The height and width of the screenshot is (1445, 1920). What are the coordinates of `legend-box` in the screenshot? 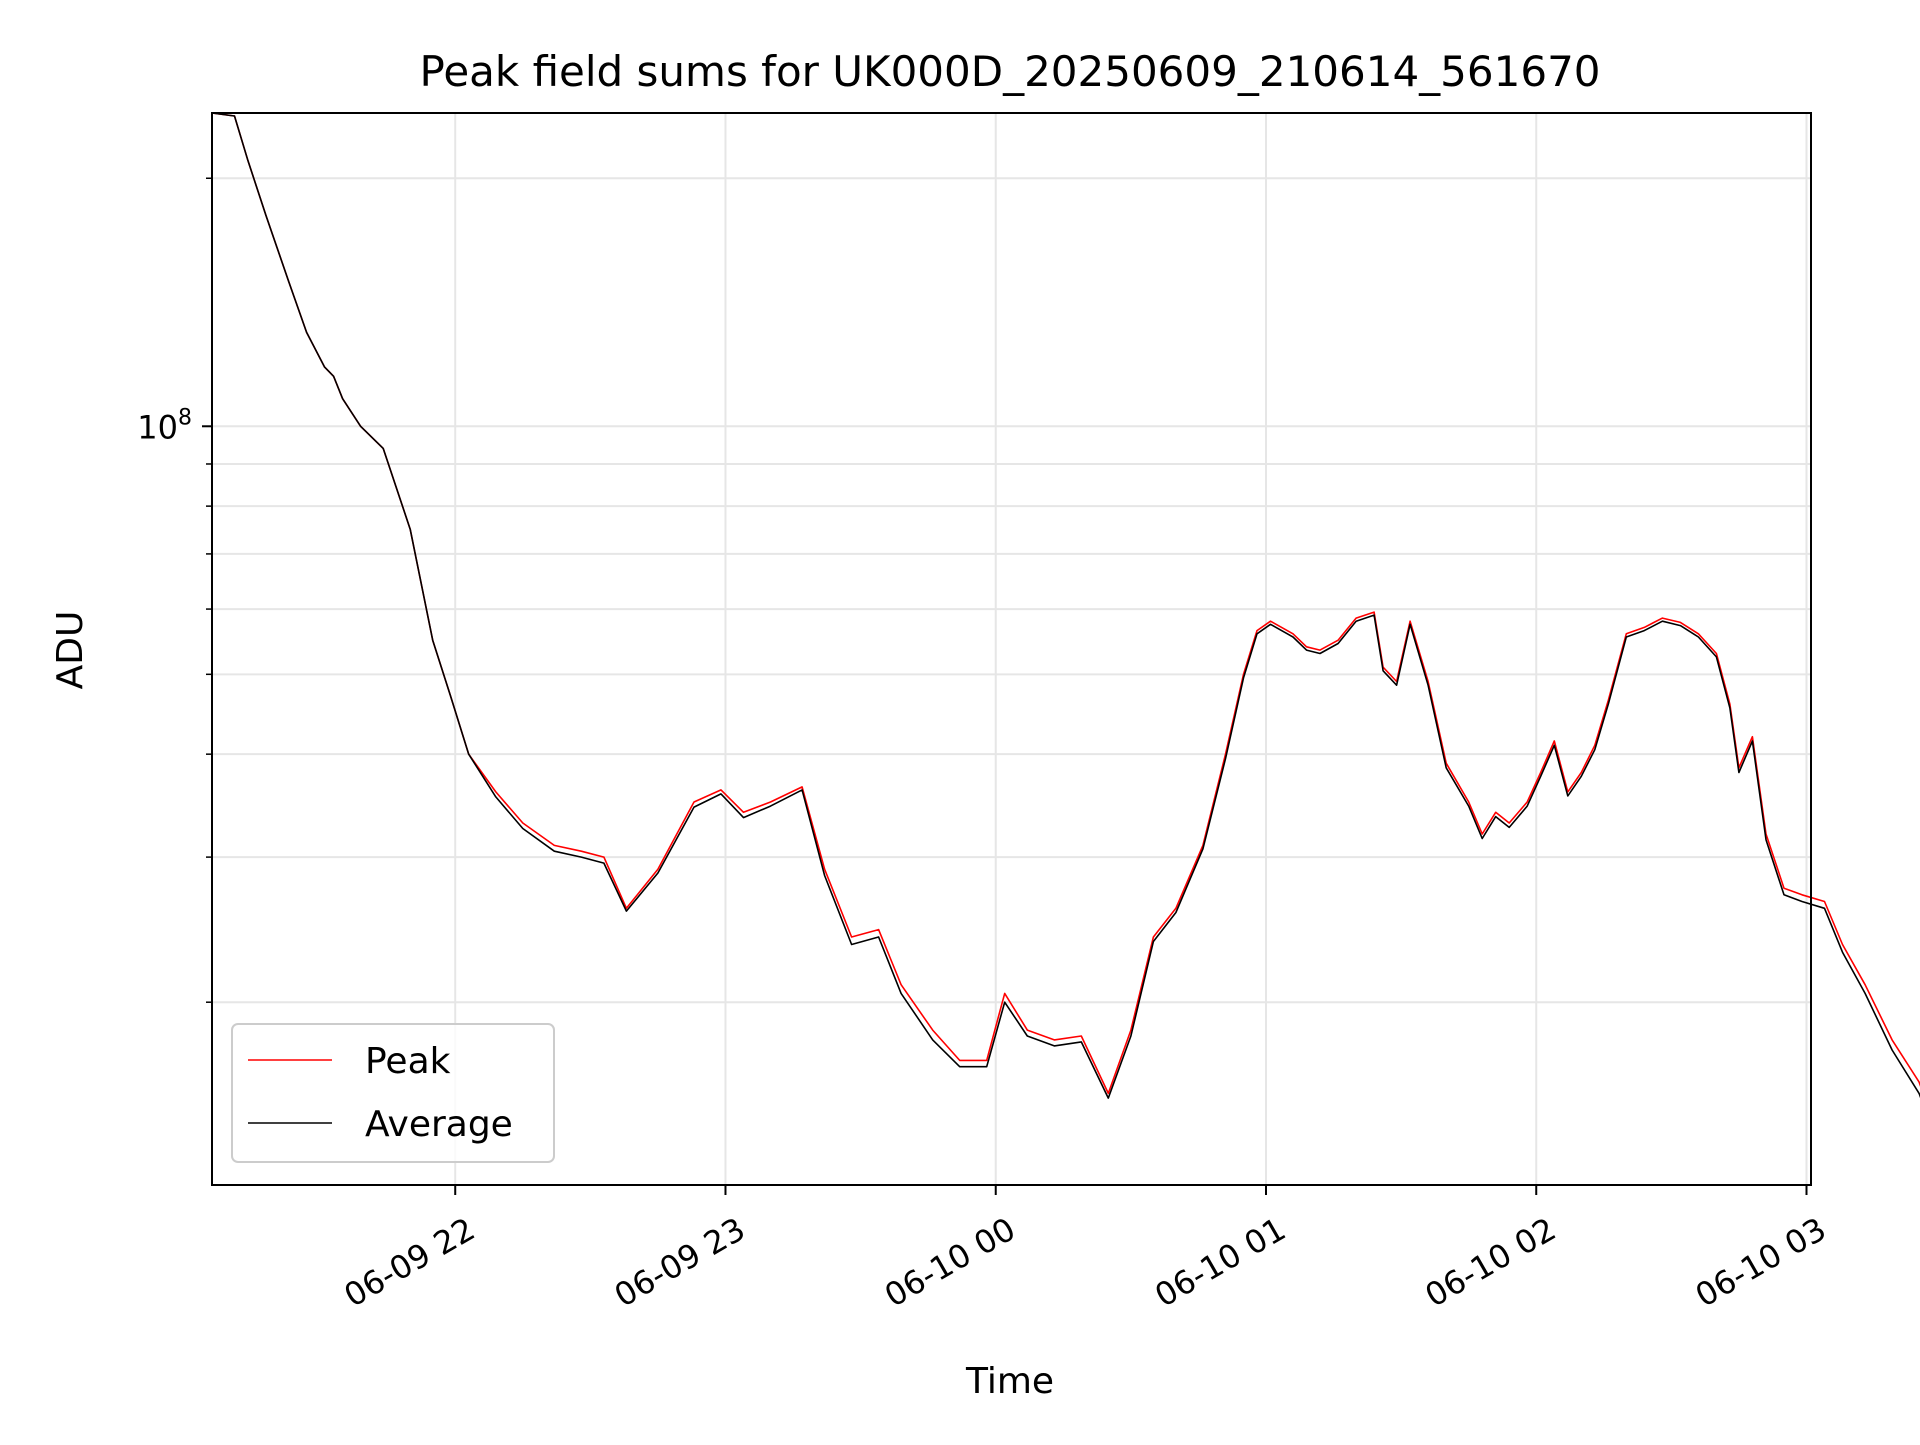 It's located at (393, 1093).